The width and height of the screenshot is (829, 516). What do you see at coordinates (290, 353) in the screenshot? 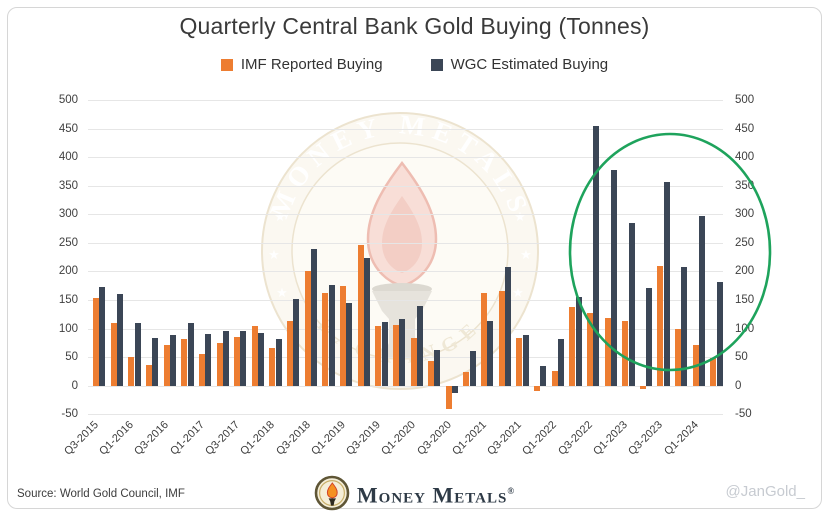
I see `bar-imf-Q2-2018` at bounding box center [290, 353].